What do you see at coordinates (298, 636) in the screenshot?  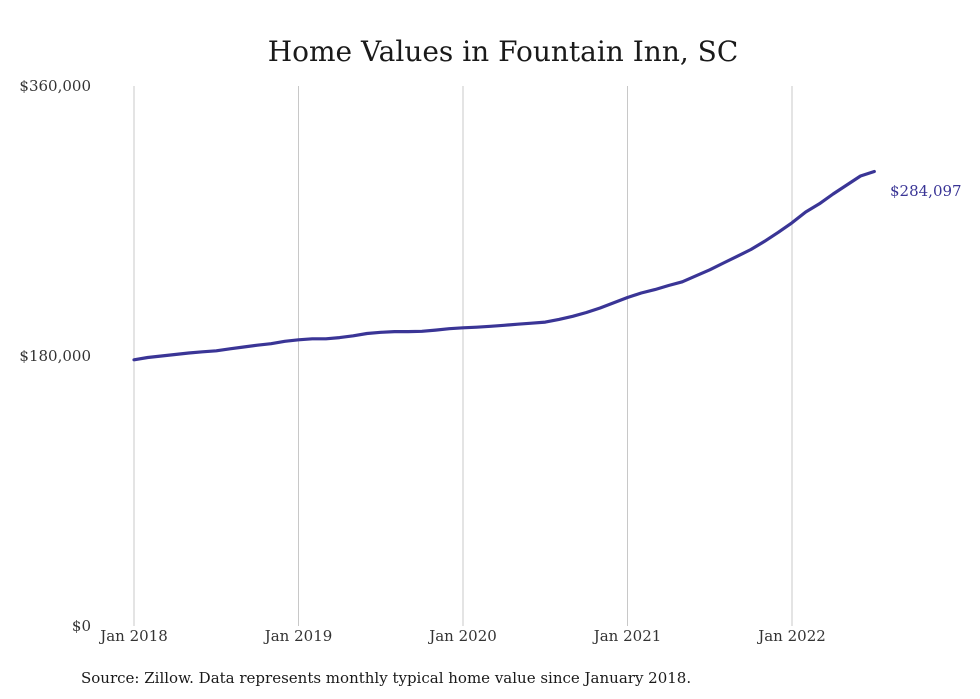 I see `x-tick-label: Jan 2019` at bounding box center [298, 636].